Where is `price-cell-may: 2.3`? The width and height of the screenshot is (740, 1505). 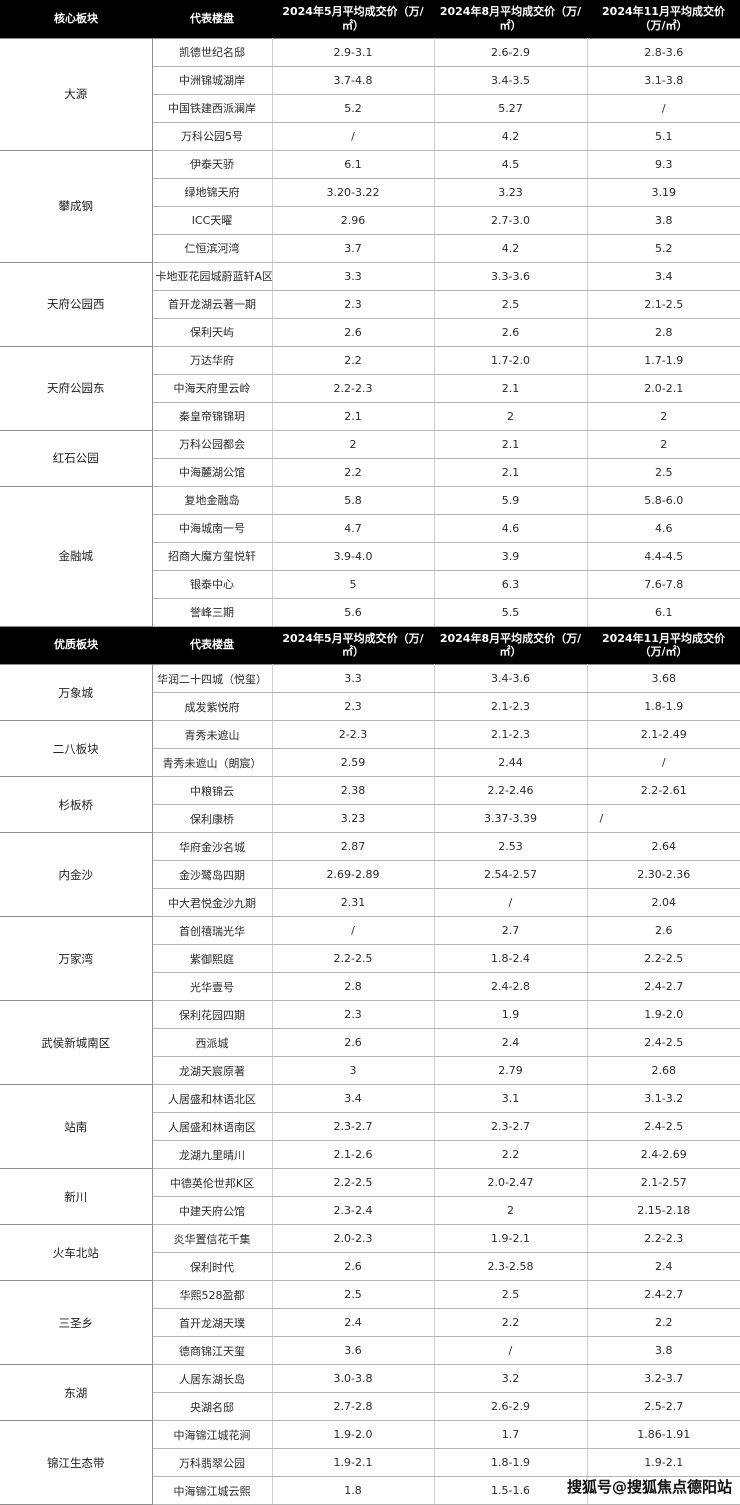
price-cell-may: 2.3 is located at coordinates (353, 1014).